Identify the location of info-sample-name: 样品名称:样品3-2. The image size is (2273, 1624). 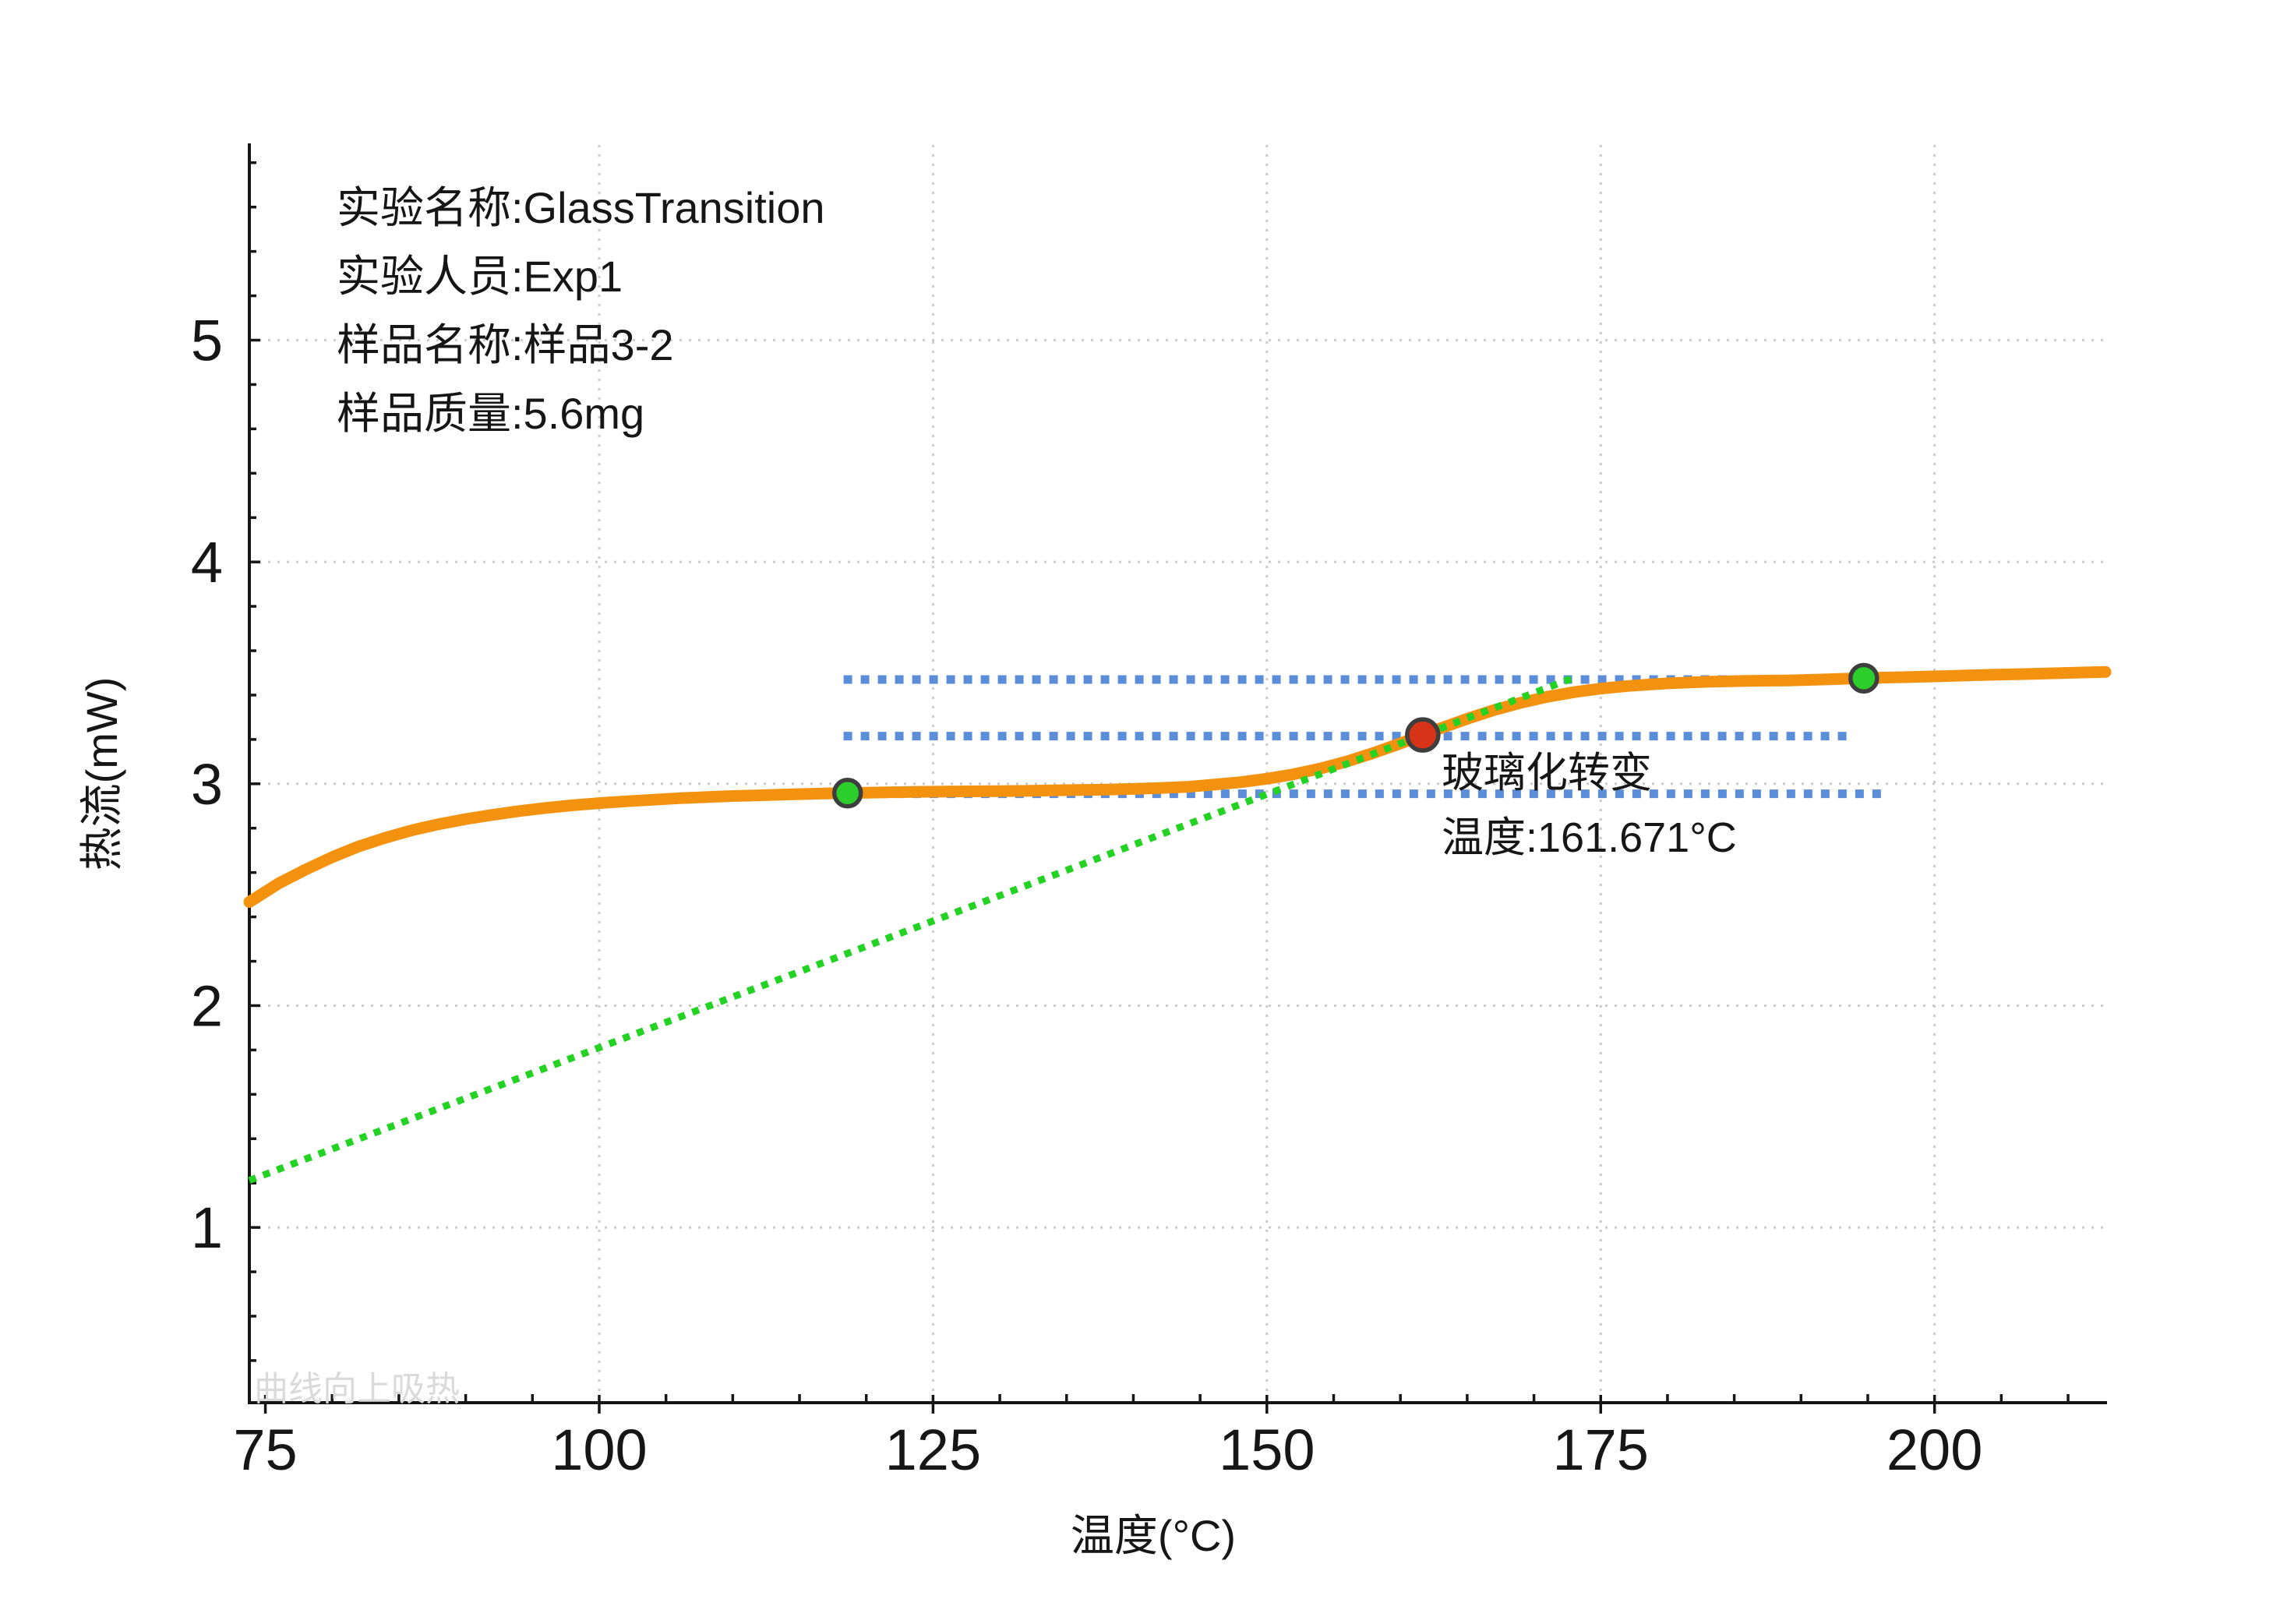
(506, 344).